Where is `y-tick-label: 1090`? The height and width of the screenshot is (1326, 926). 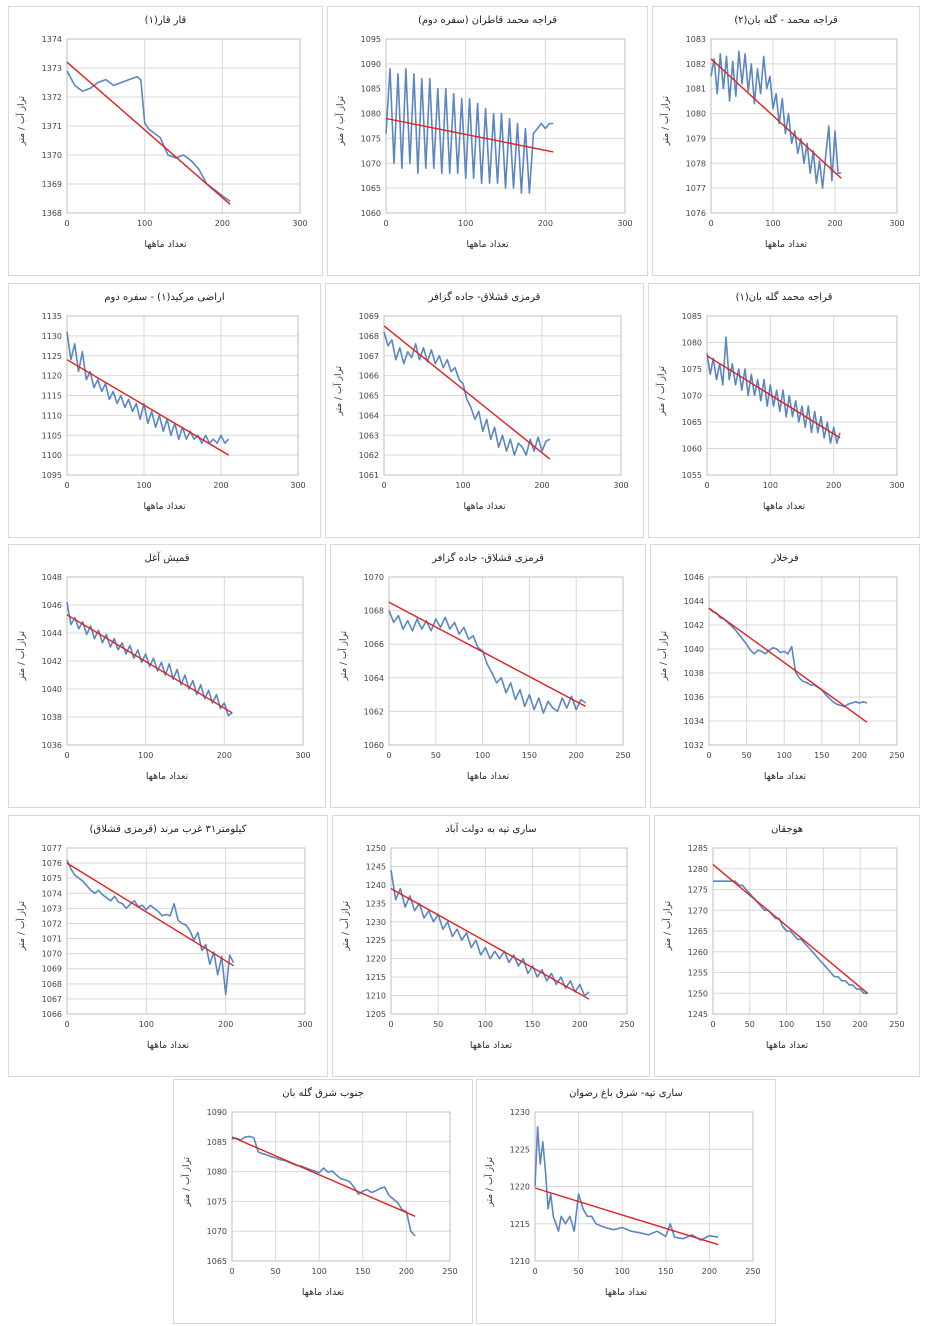
y-tick-label: 1090 is located at coordinates (217, 1112).